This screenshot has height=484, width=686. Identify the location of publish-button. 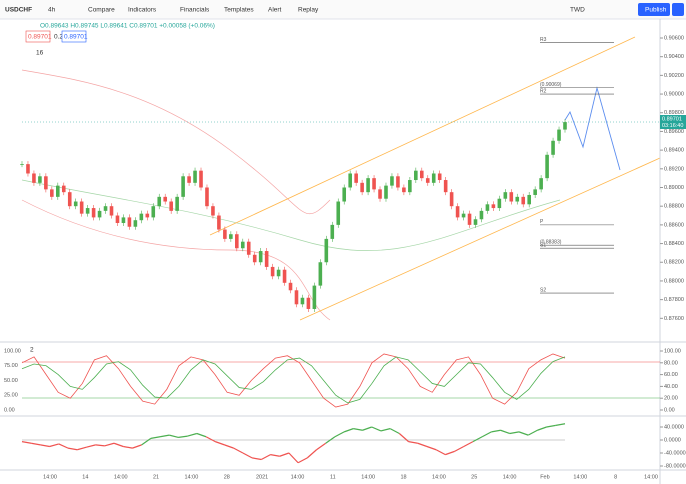
(654, 9).